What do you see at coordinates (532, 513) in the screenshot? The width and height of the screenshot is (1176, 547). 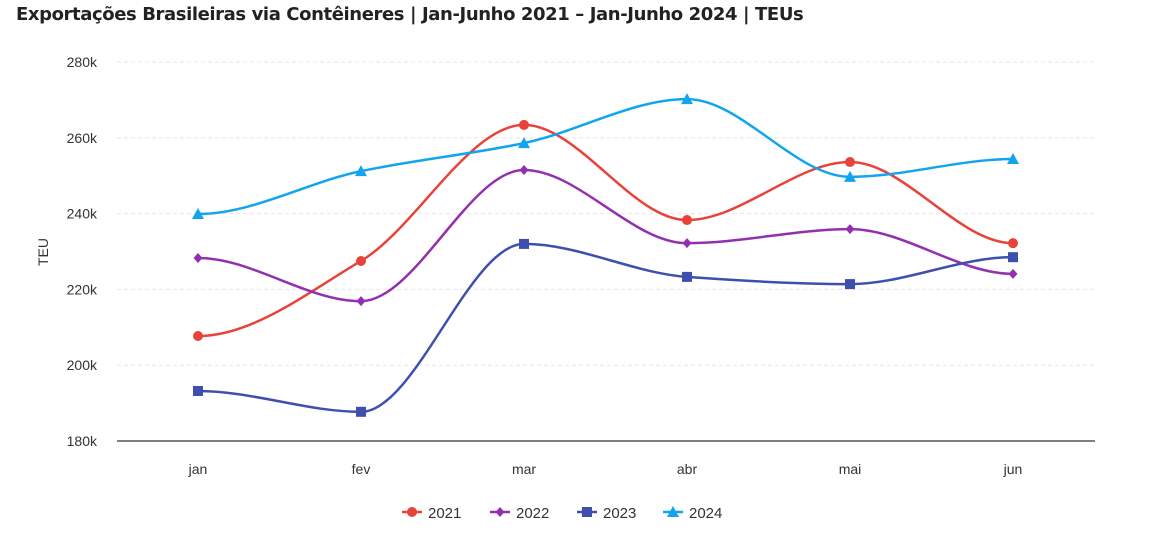 I see `legend-label: 2022` at bounding box center [532, 513].